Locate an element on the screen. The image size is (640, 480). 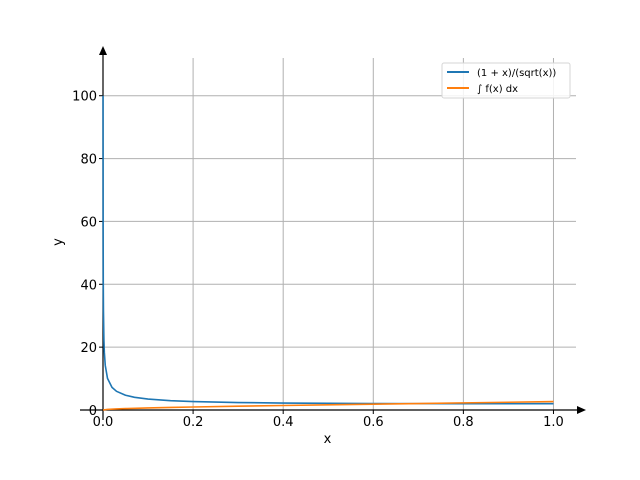
y-tick-label-3: 60 is located at coordinates (88, 222).